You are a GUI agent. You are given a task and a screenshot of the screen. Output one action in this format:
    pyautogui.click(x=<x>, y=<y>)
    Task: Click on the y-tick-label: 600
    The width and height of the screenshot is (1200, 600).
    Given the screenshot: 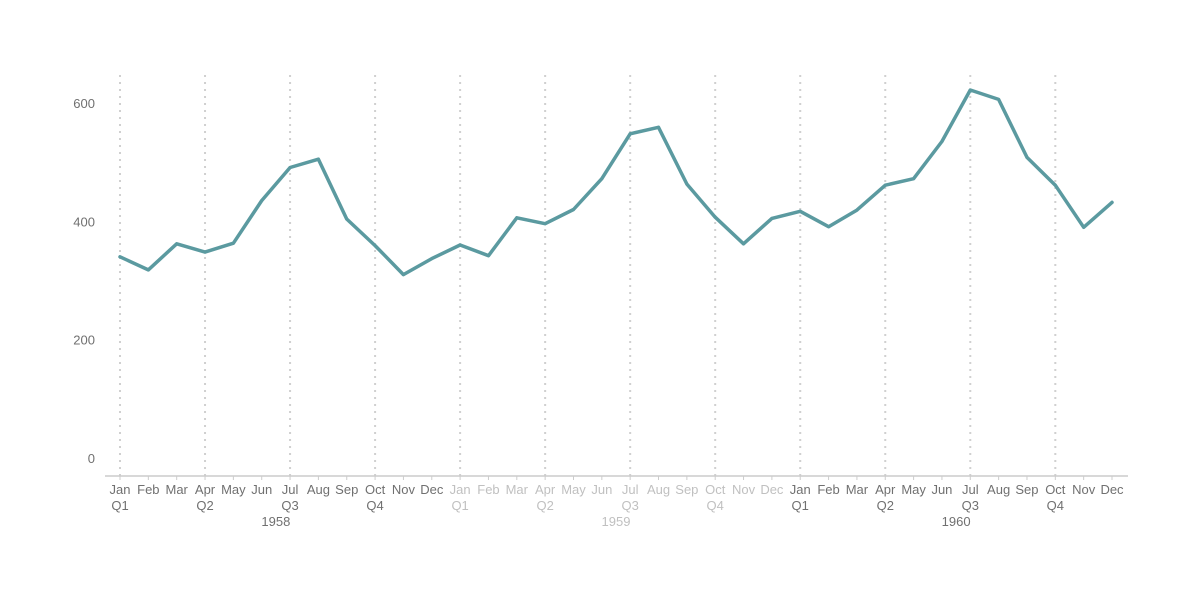 What is the action you would take?
    pyautogui.click(x=84, y=103)
    